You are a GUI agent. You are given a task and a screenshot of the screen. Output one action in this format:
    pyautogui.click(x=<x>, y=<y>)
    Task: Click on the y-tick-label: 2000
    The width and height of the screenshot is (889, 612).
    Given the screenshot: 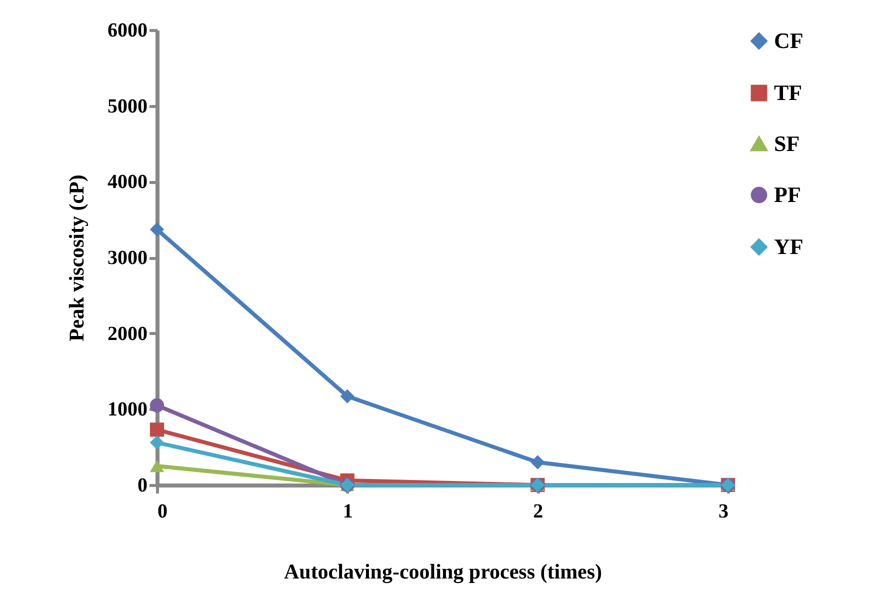 What is the action you would take?
    pyautogui.click(x=128, y=333)
    